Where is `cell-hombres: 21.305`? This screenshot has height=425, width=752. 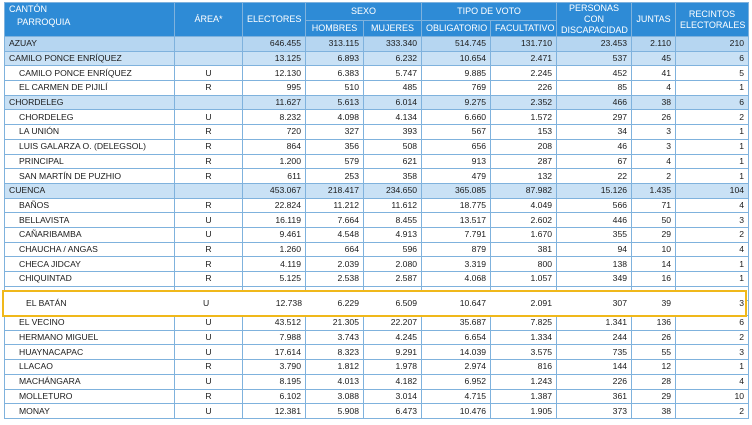
cell-hombres: 21.305 is located at coordinates (334, 323).